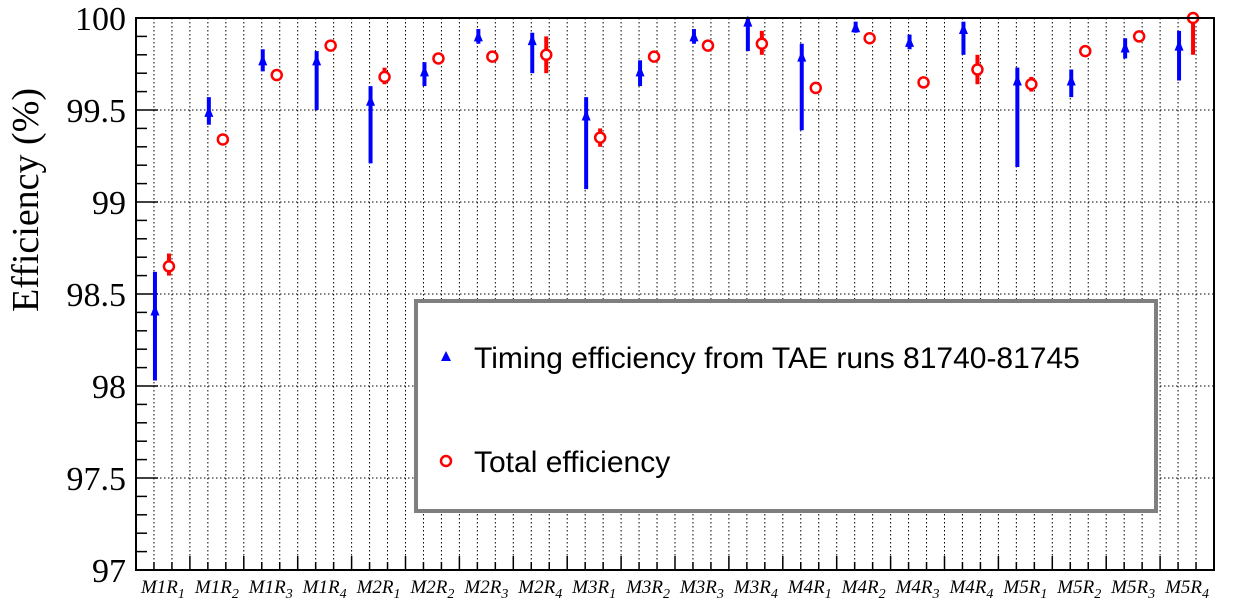 The height and width of the screenshot is (616, 1250). What do you see at coordinates (917, 589) in the screenshot?
I see `x-tick-label: M4R3` at bounding box center [917, 589].